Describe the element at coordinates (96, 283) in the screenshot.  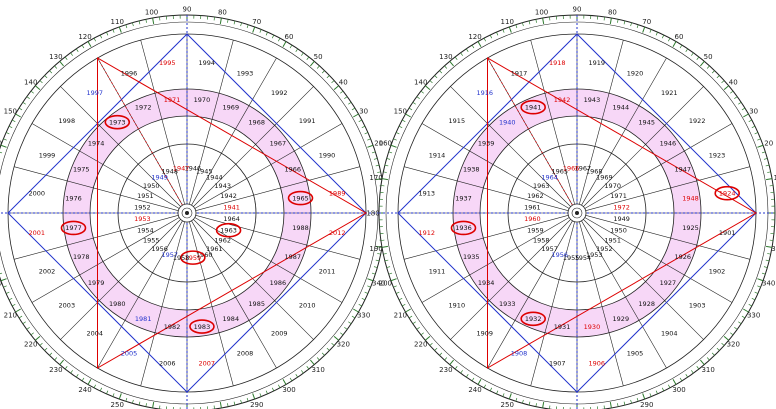
I see `year-label: 1979` at that location.